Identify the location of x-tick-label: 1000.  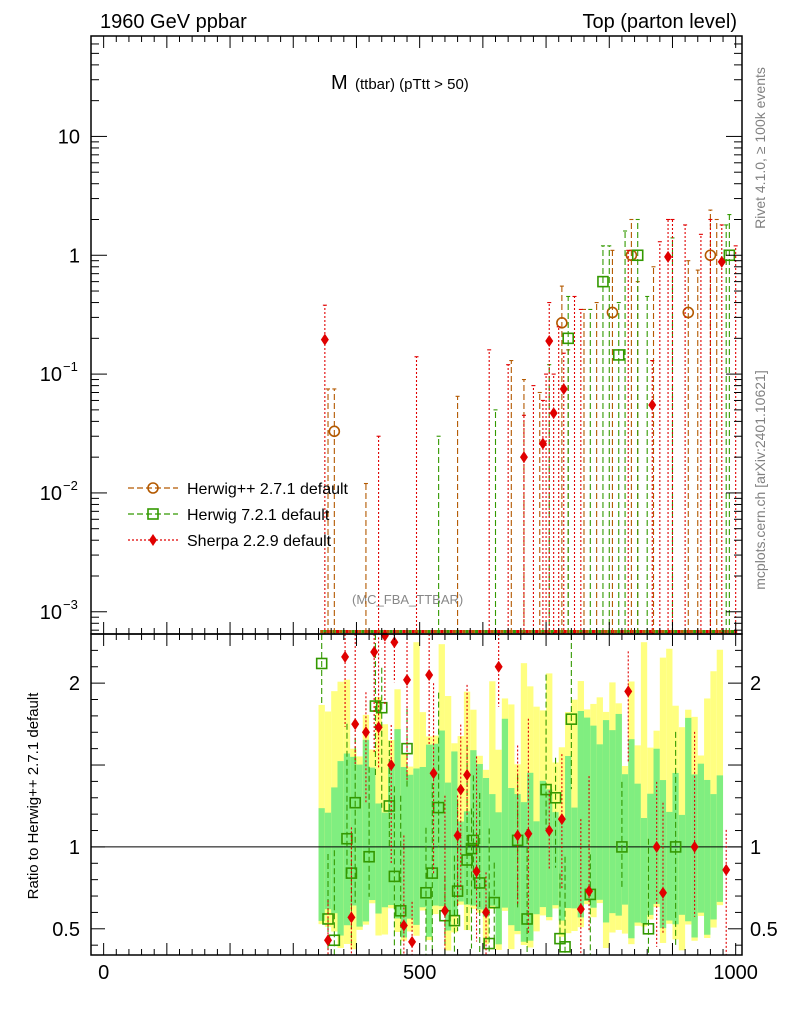
(735, 973).